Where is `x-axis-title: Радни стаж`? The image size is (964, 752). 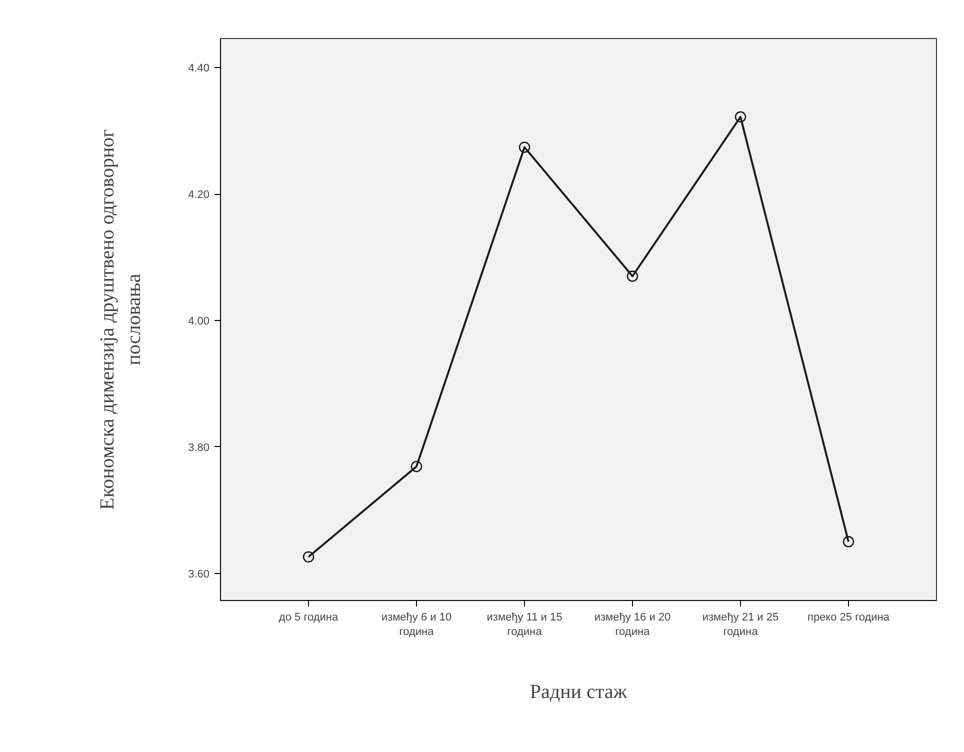
x-axis-title: Радни стаж is located at coordinates (579, 691).